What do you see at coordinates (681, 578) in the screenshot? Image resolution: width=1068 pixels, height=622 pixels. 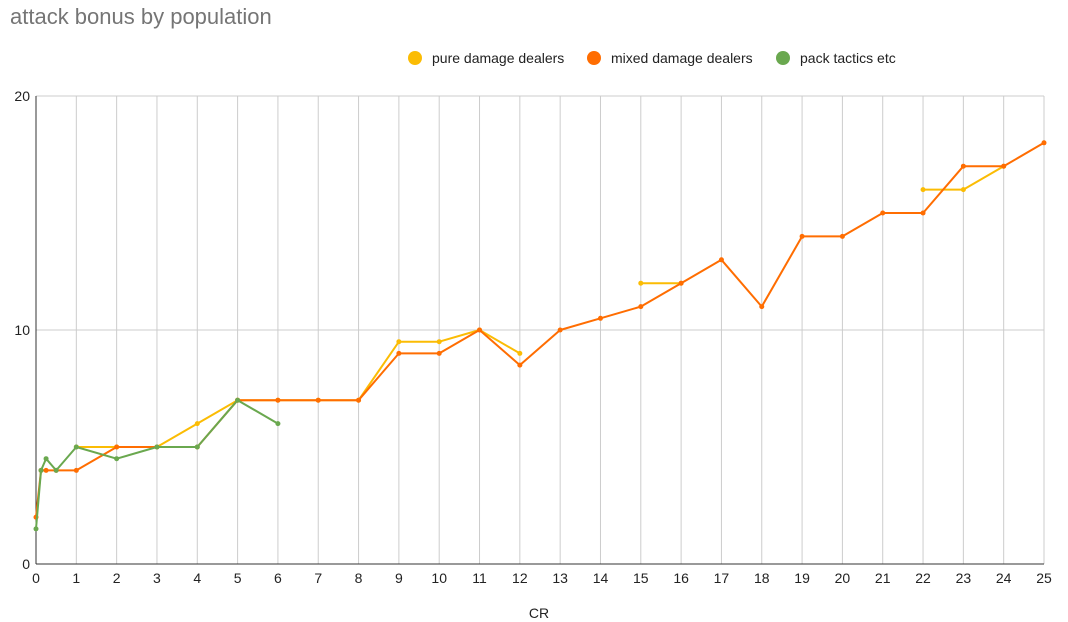 I see `x-tick-label: 16` at bounding box center [681, 578].